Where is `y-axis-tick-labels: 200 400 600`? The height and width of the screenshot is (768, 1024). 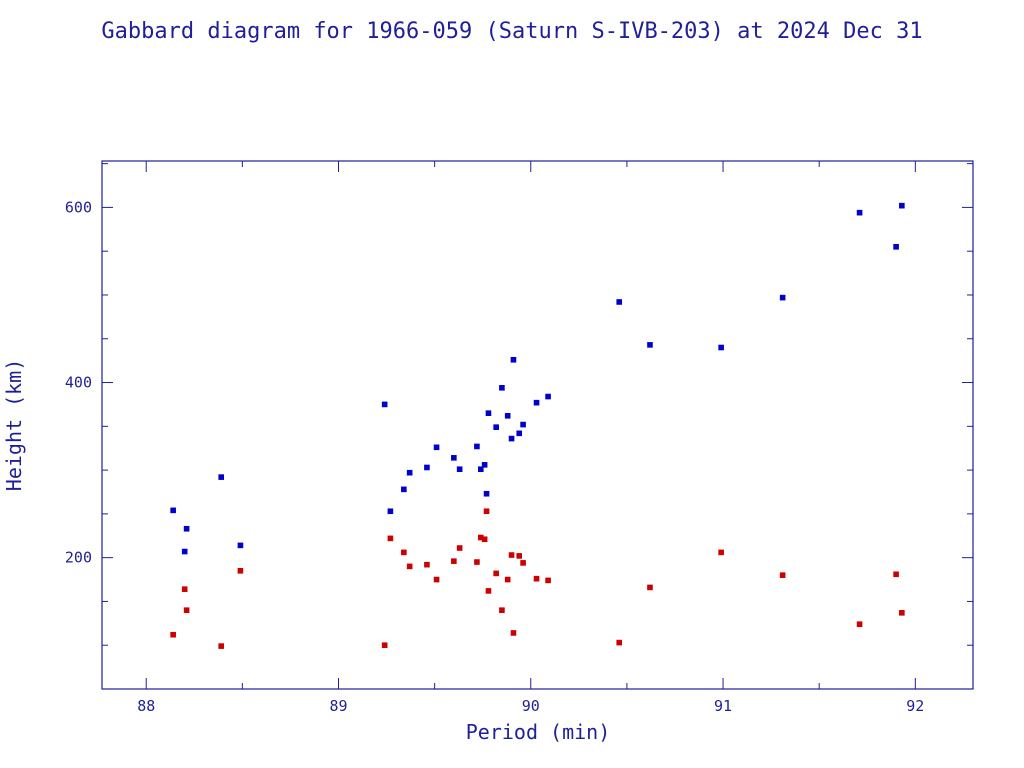 y-axis-tick-labels: 200 400 600 is located at coordinates (78, 382).